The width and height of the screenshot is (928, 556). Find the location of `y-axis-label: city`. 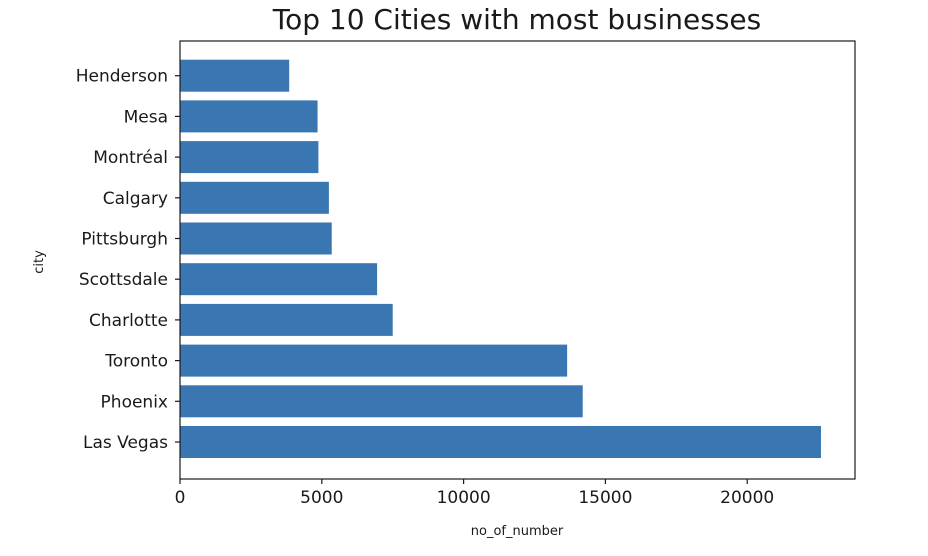

y-axis-label: city is located at coordinates (39, 262).